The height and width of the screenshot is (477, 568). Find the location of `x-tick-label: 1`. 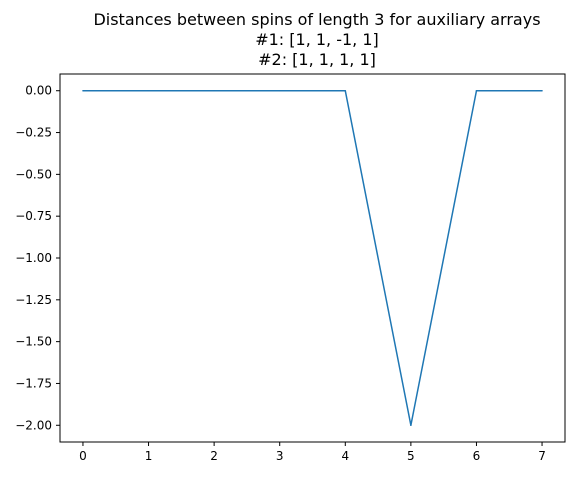

x-tick-label: 1 is located at coordinates (149, 456).